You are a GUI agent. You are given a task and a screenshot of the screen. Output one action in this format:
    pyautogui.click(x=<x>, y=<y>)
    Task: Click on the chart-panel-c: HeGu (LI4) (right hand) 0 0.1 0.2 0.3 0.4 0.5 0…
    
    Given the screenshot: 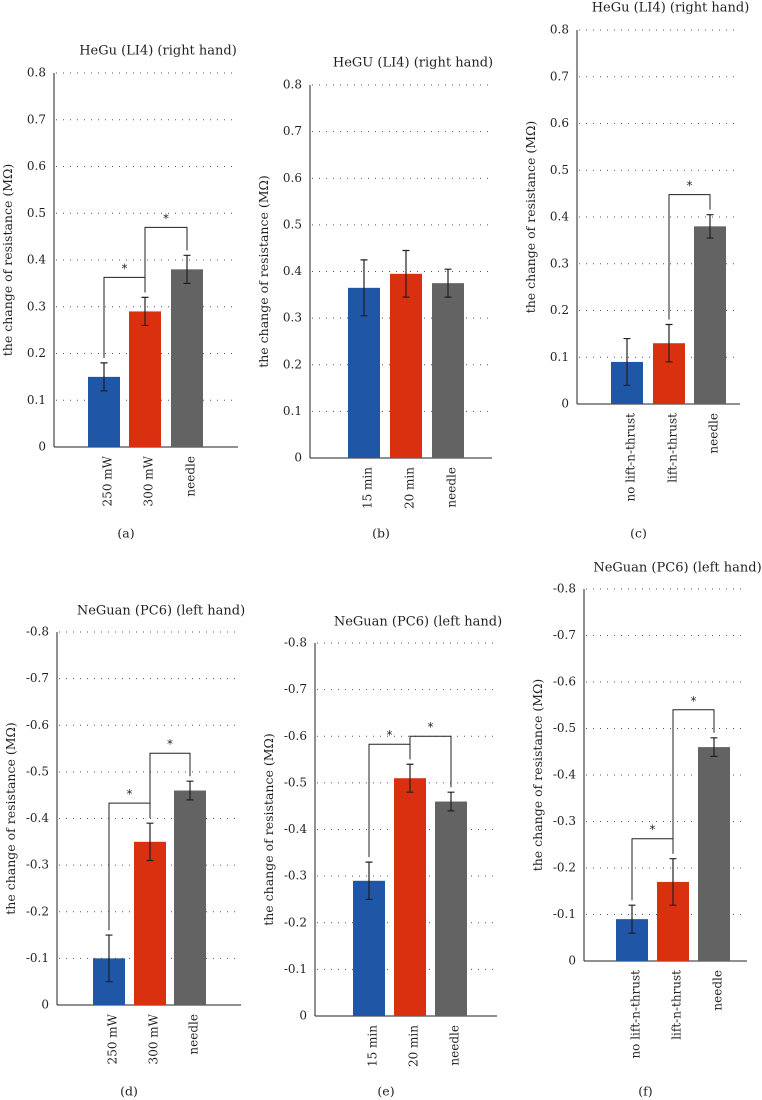 What is the action you would take?
    pyautogui.click(x=636, y=271)
    